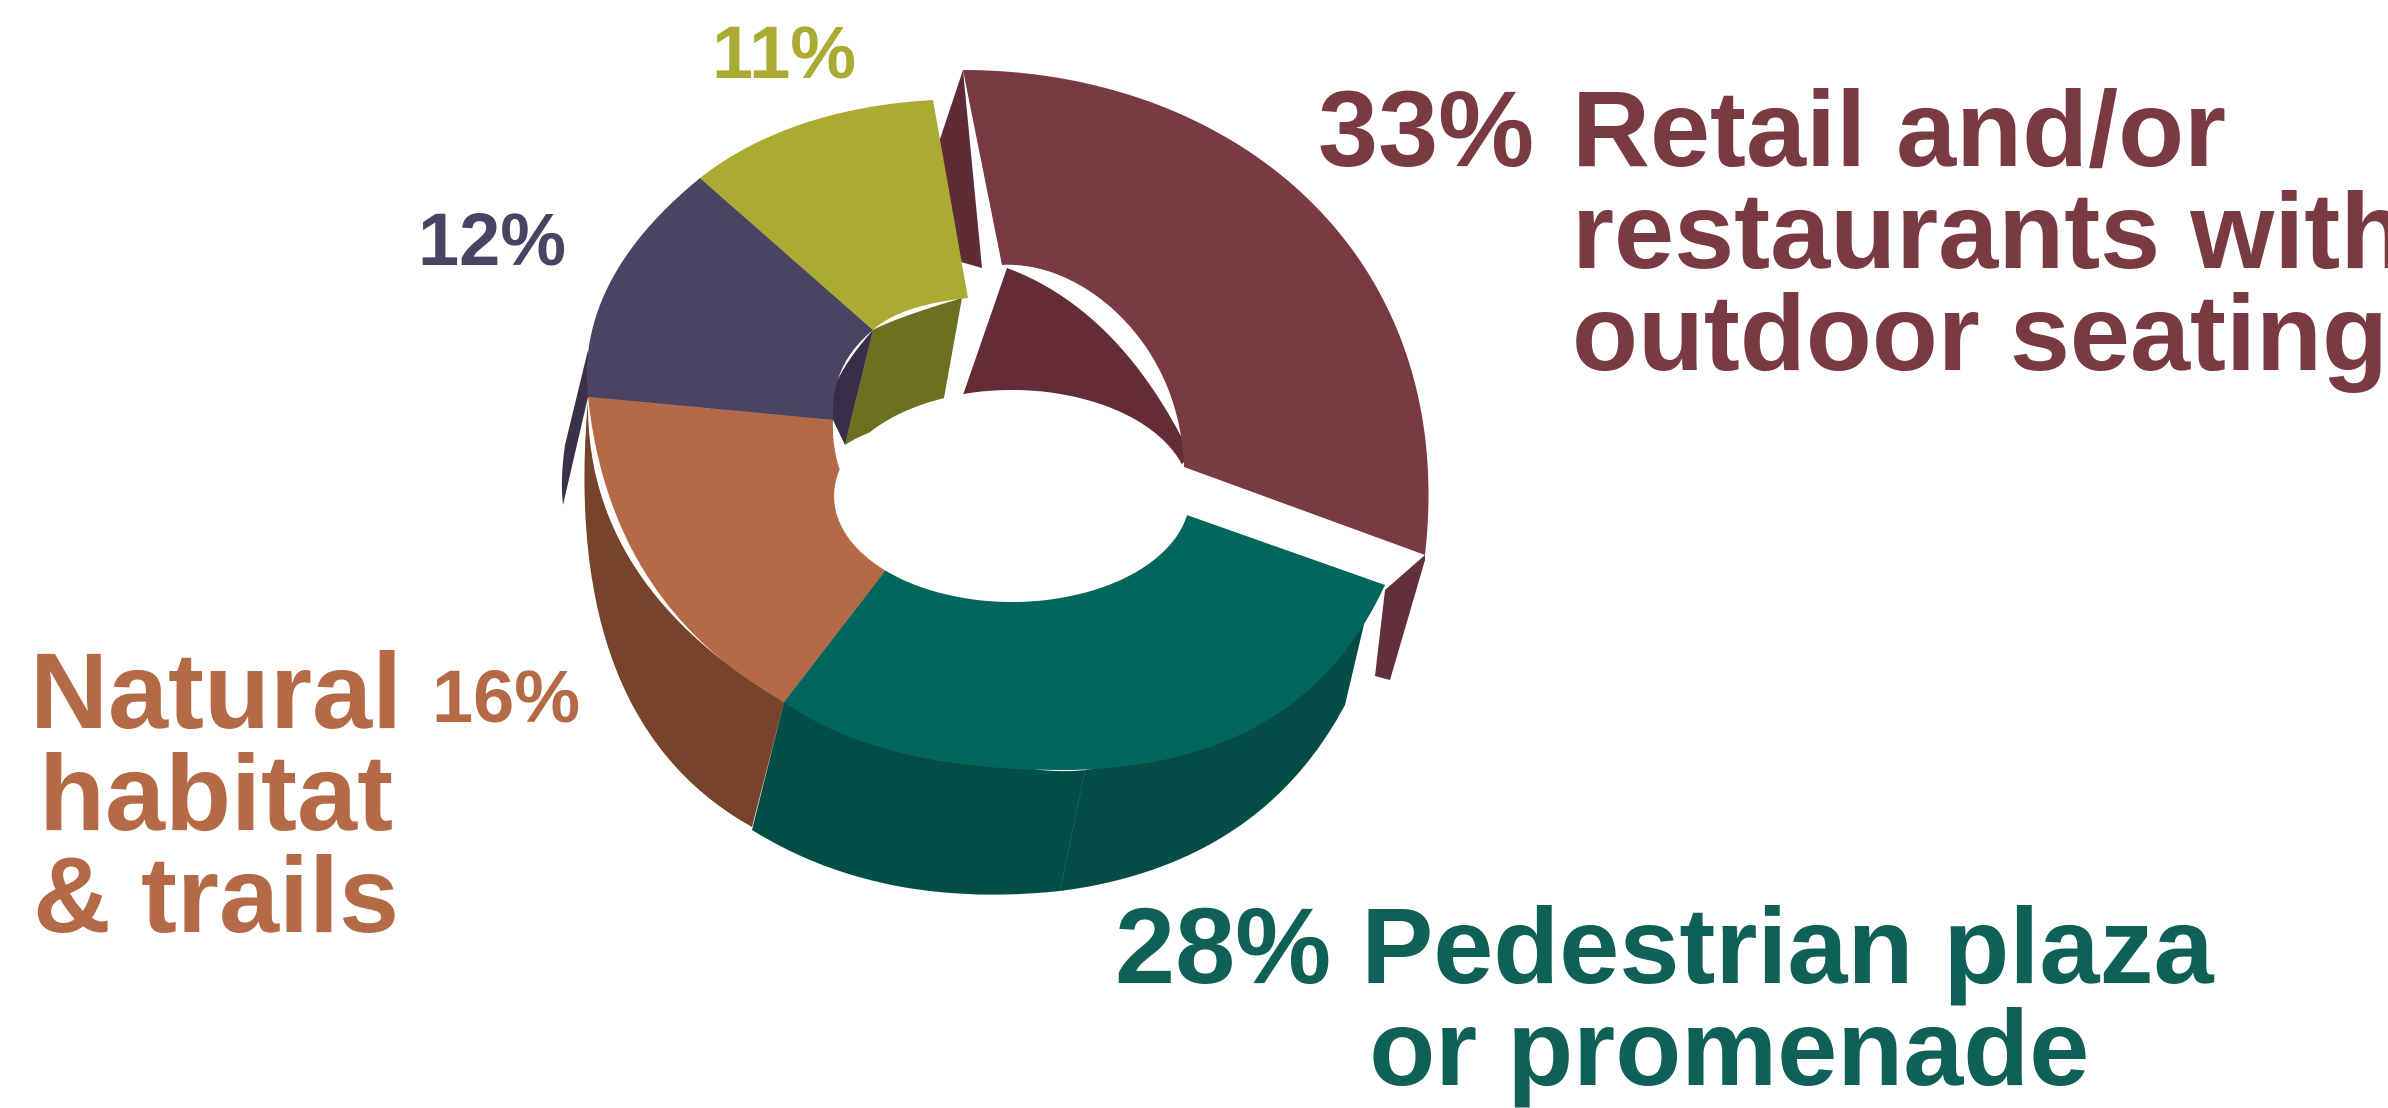 This screenshot has height=1108, width=2388. What do you see at coordinates (574, 427) in the screenshot?
I see `purple-slice-outer-wall` at bounding box center [574, 427].